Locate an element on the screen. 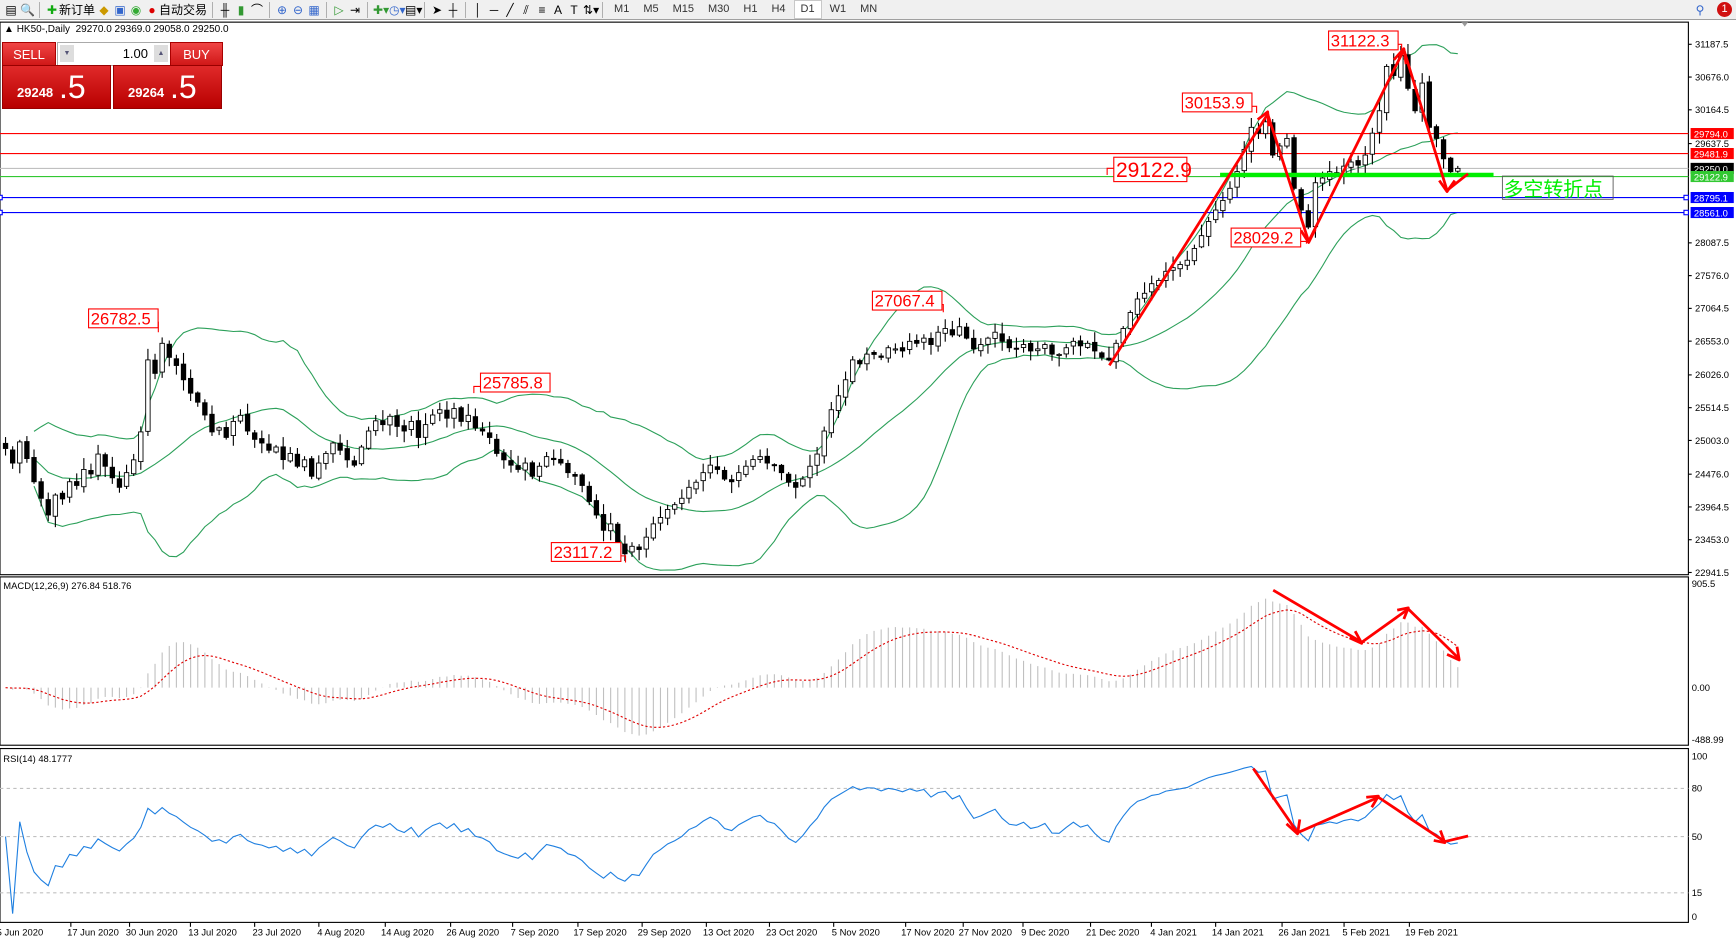 This screenshot has height=939, width=1736. price-label-text: 25785.8 is located at coordinates (513, 383).